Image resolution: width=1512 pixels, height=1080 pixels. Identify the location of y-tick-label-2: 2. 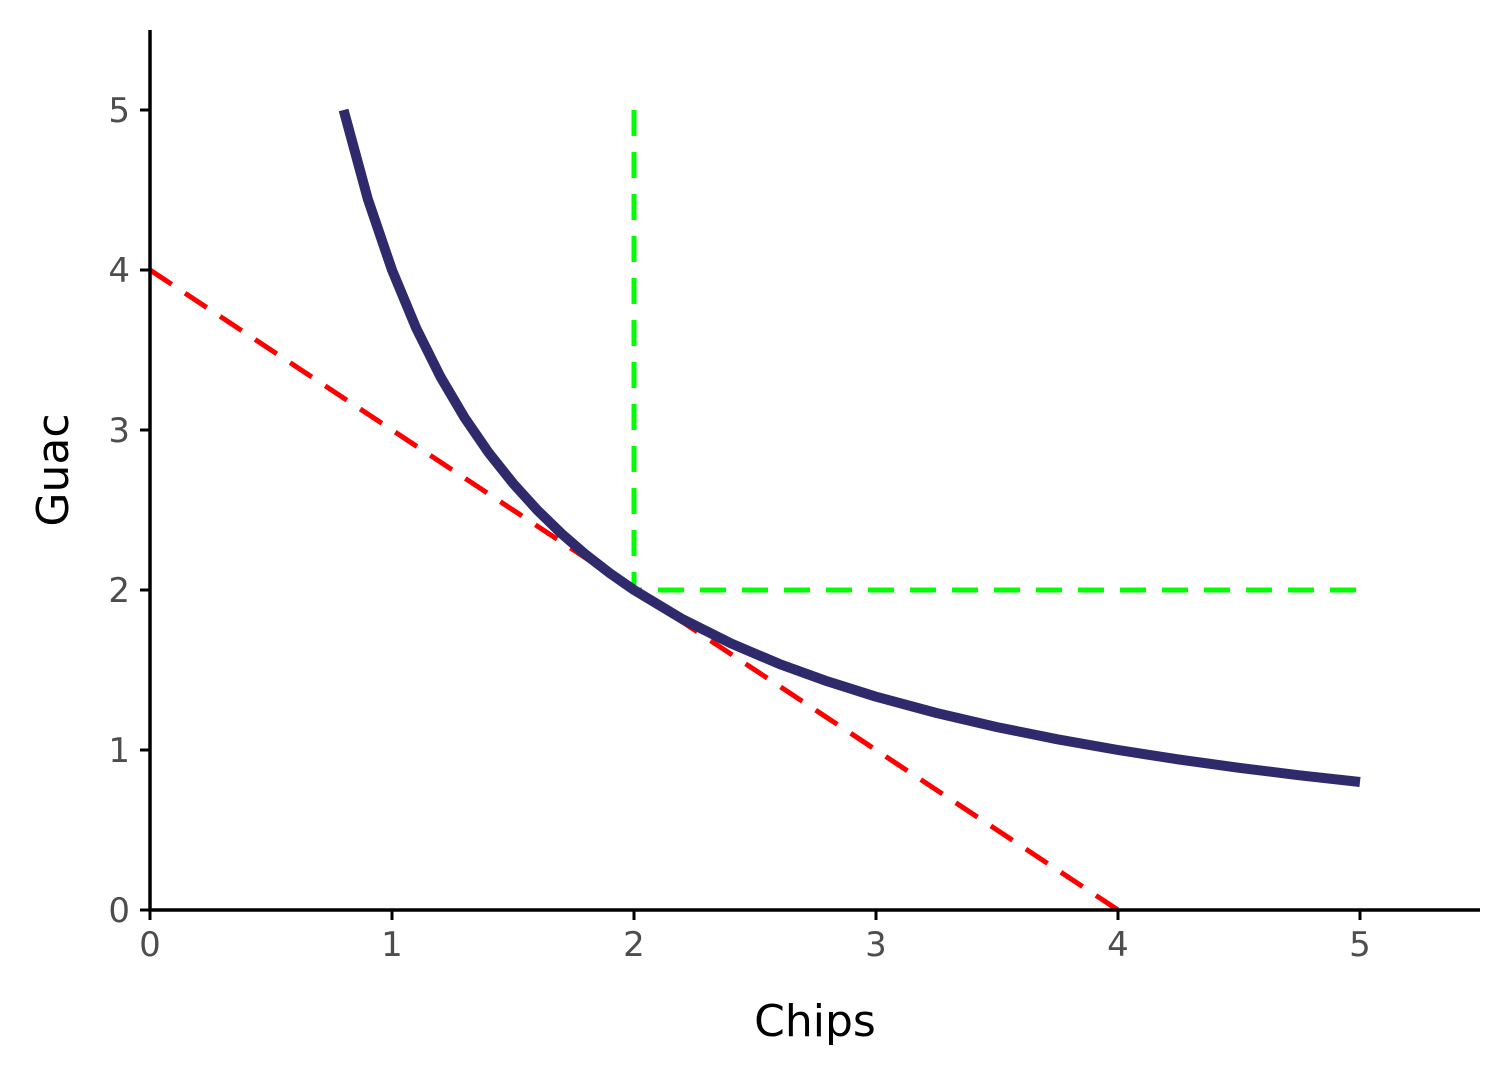
(119, 591).